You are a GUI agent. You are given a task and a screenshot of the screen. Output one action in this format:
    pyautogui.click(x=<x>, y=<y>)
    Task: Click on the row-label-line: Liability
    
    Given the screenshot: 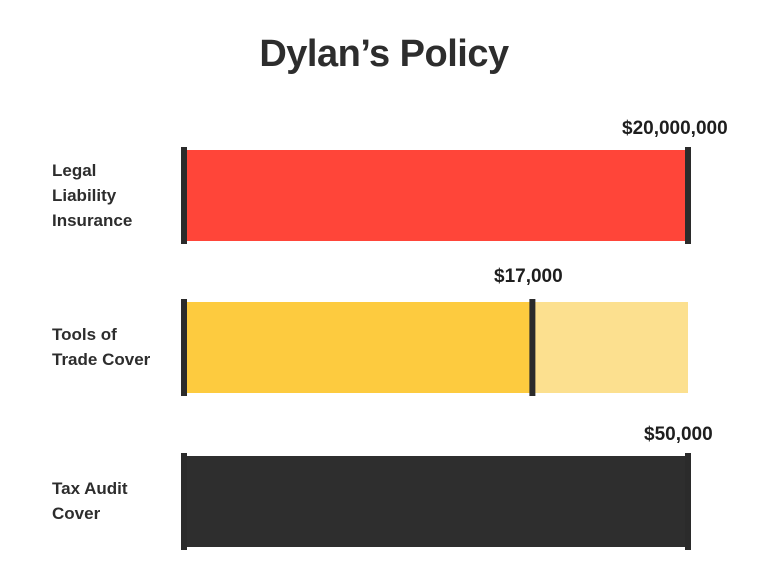 What is the action you would take?
    pyautogui.click(x=84, y=195)
    